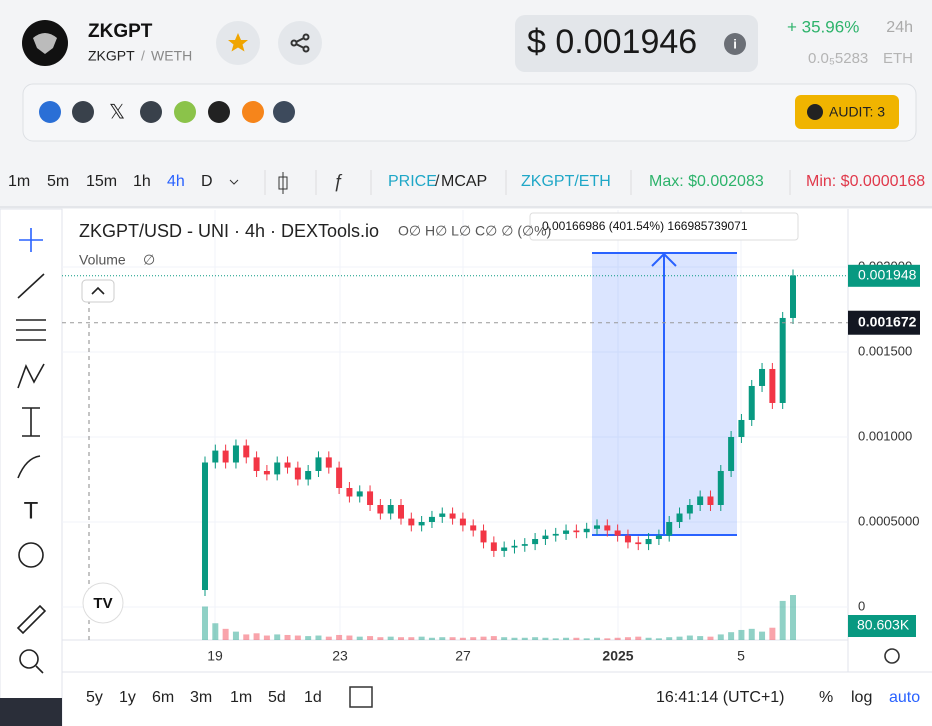 This screenshot has height=726, width=932. I want to click on y-tick-label: 0.001500, so click(885, 350).